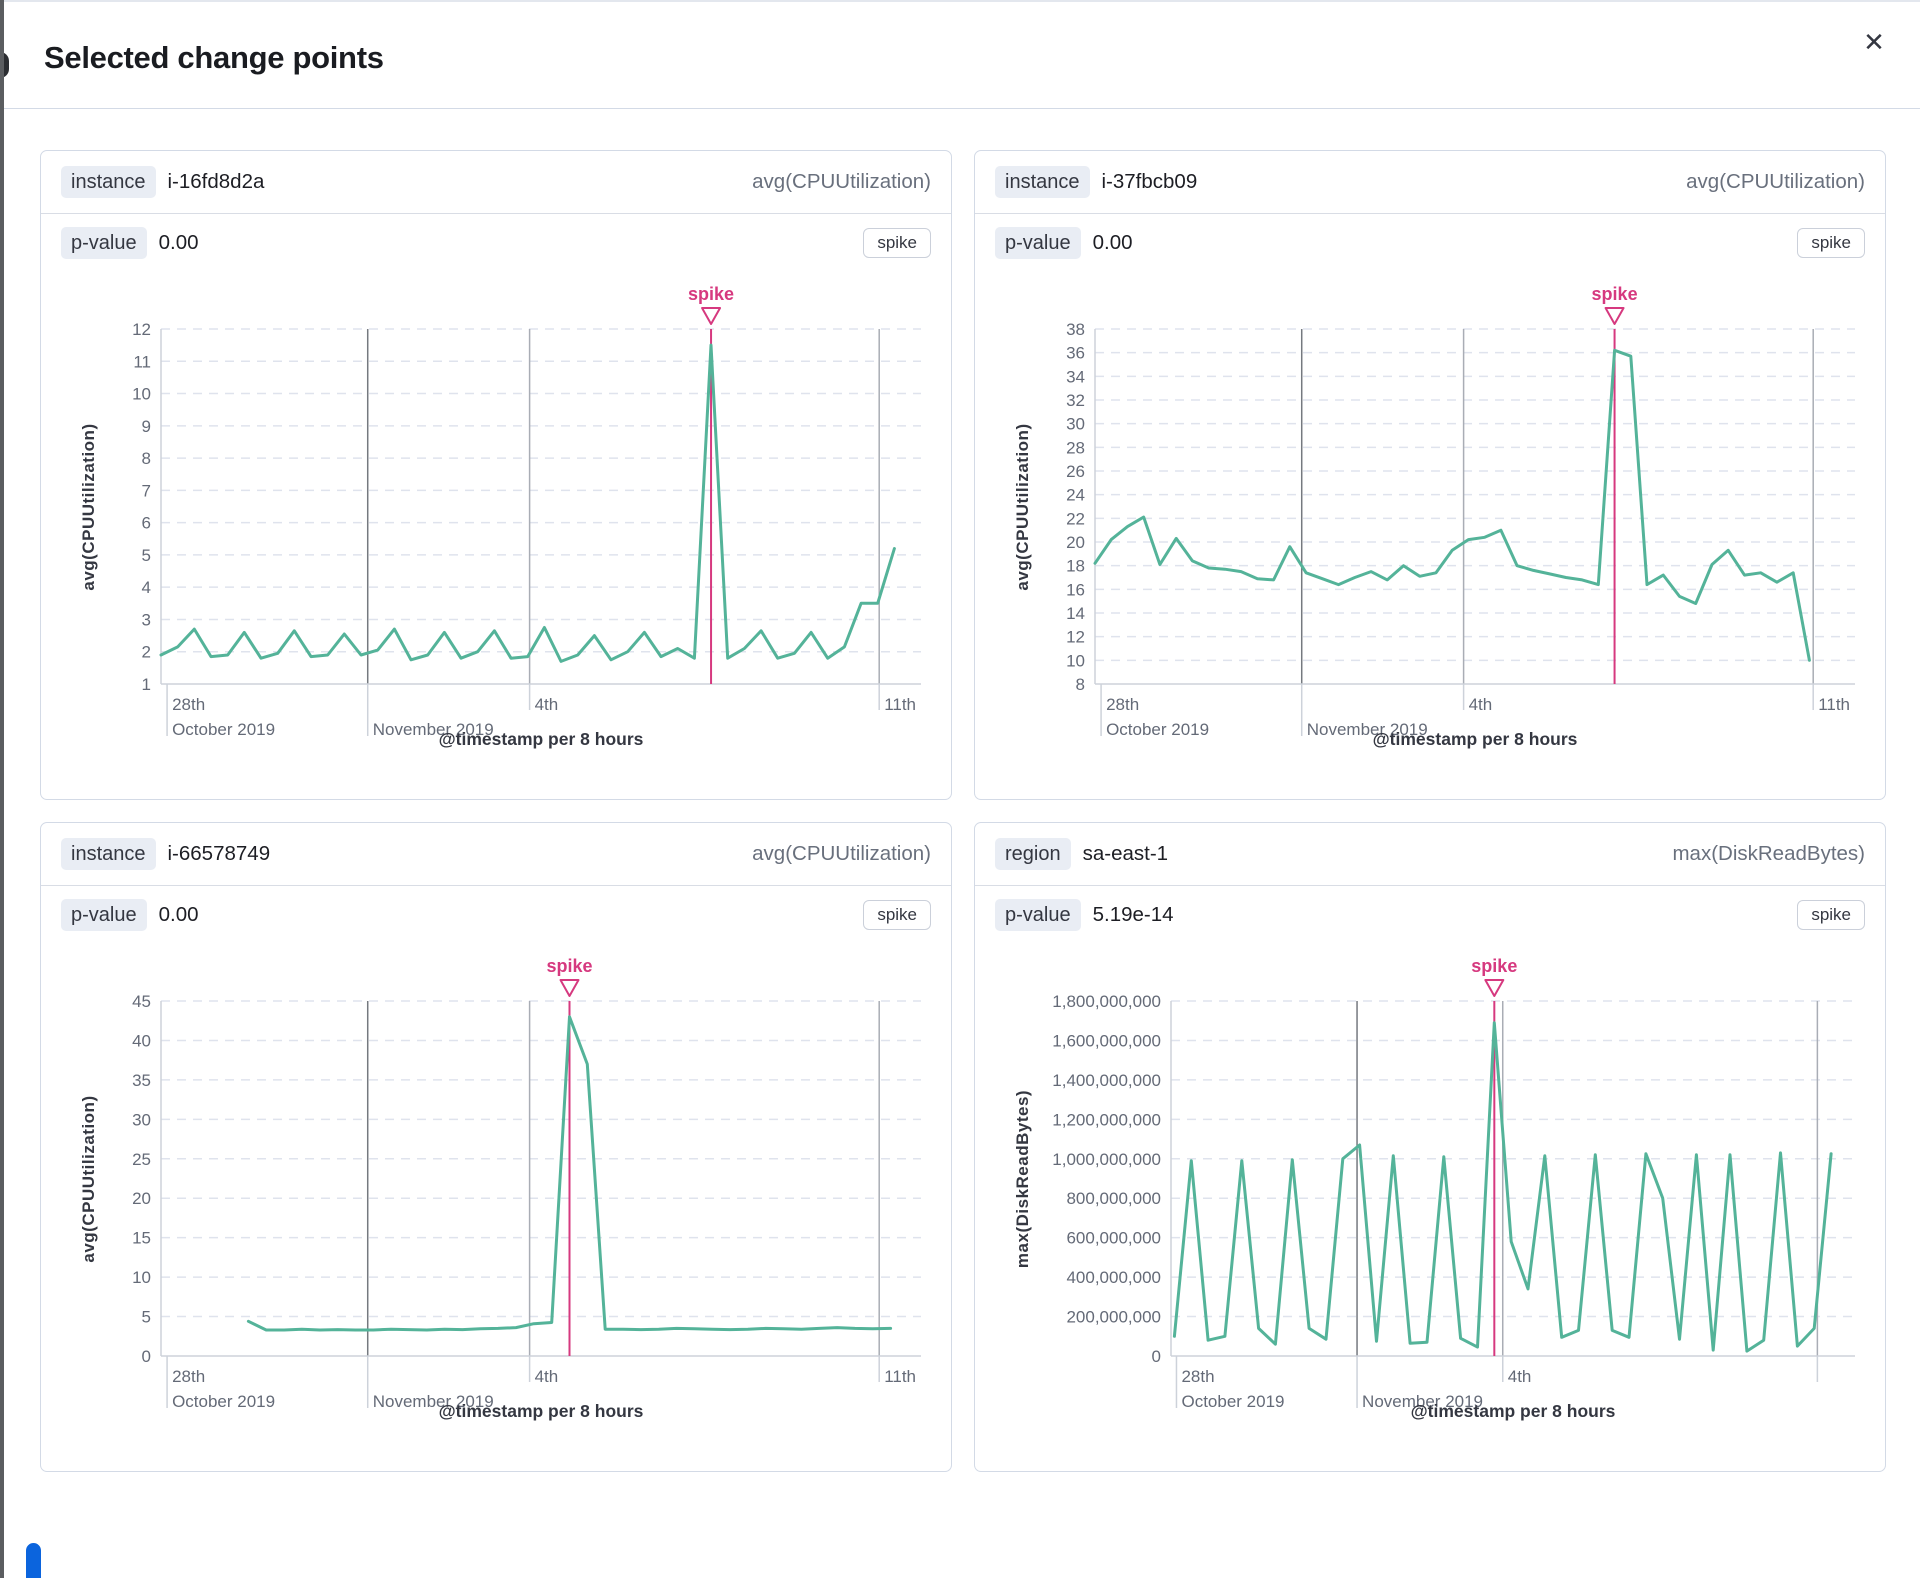 Image resolution: width=1920 pixels, height=1578 pixels. What do you see at coordinates (1075, 518) in the screenshot?
I see `y-tick-label: 22` at bounding box center [1075, 518].